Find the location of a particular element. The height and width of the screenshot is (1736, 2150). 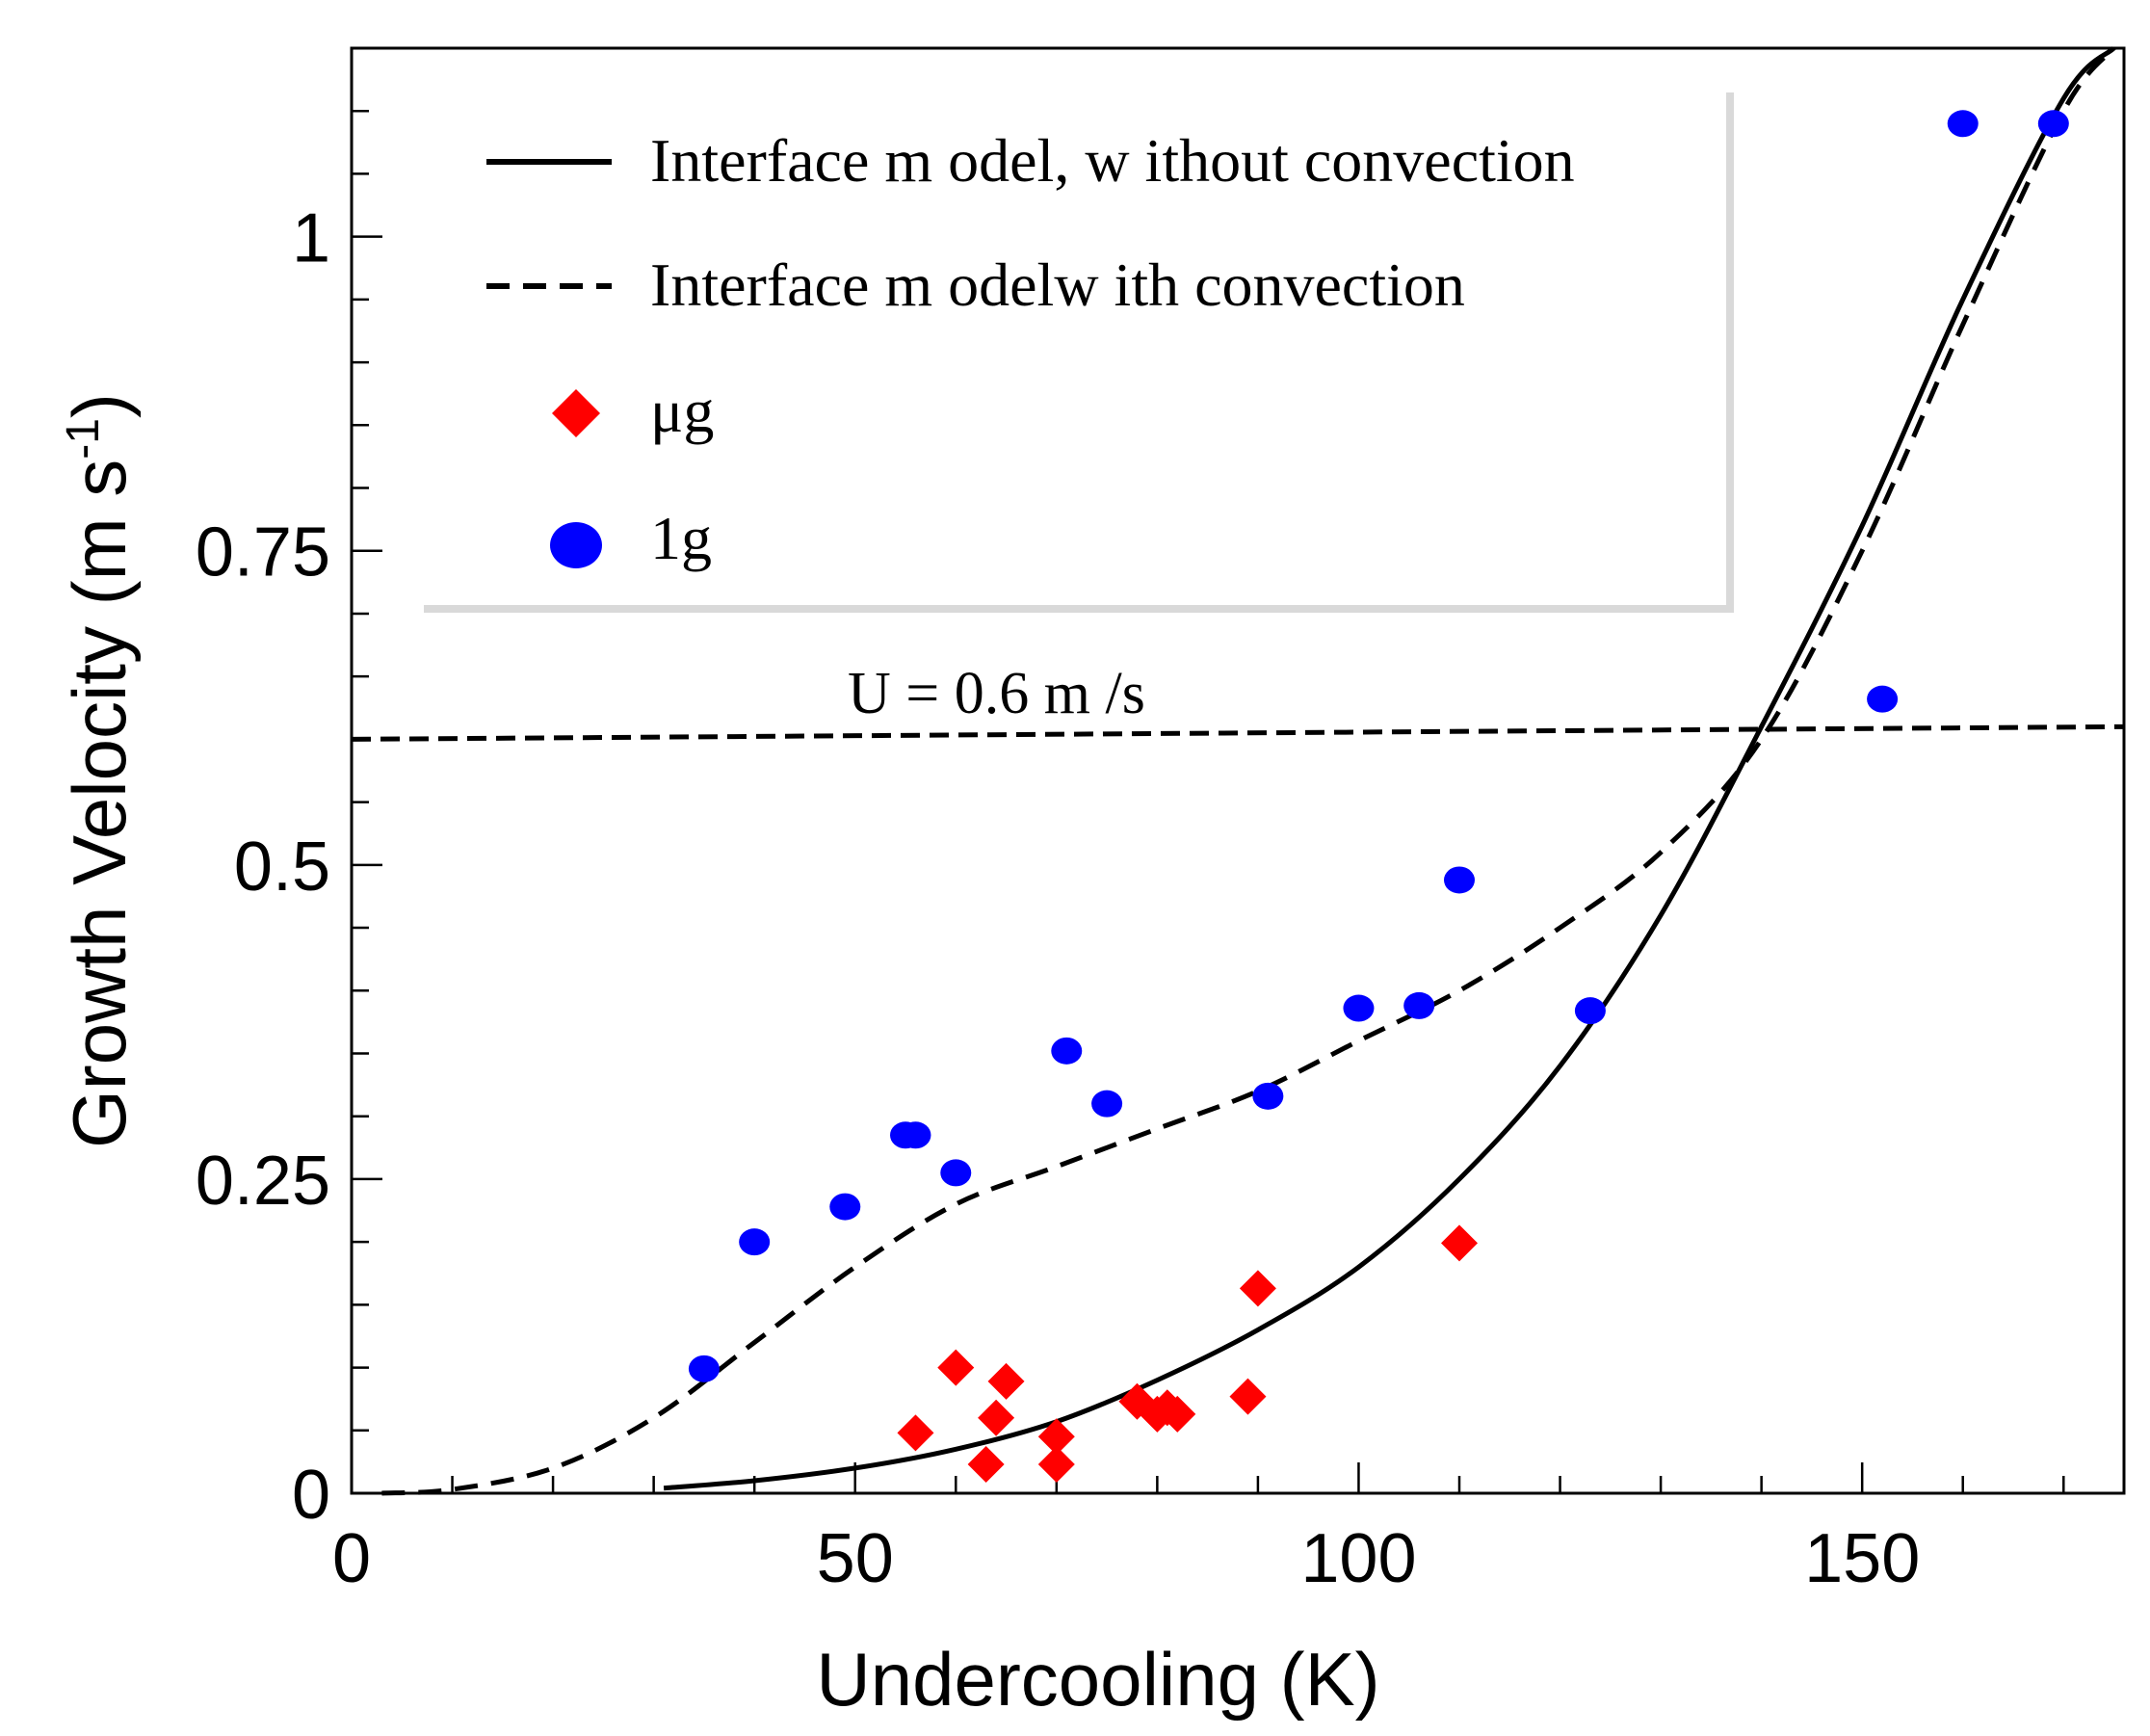

y-tick-label: 0.75 is located at coordinates (263, 553).